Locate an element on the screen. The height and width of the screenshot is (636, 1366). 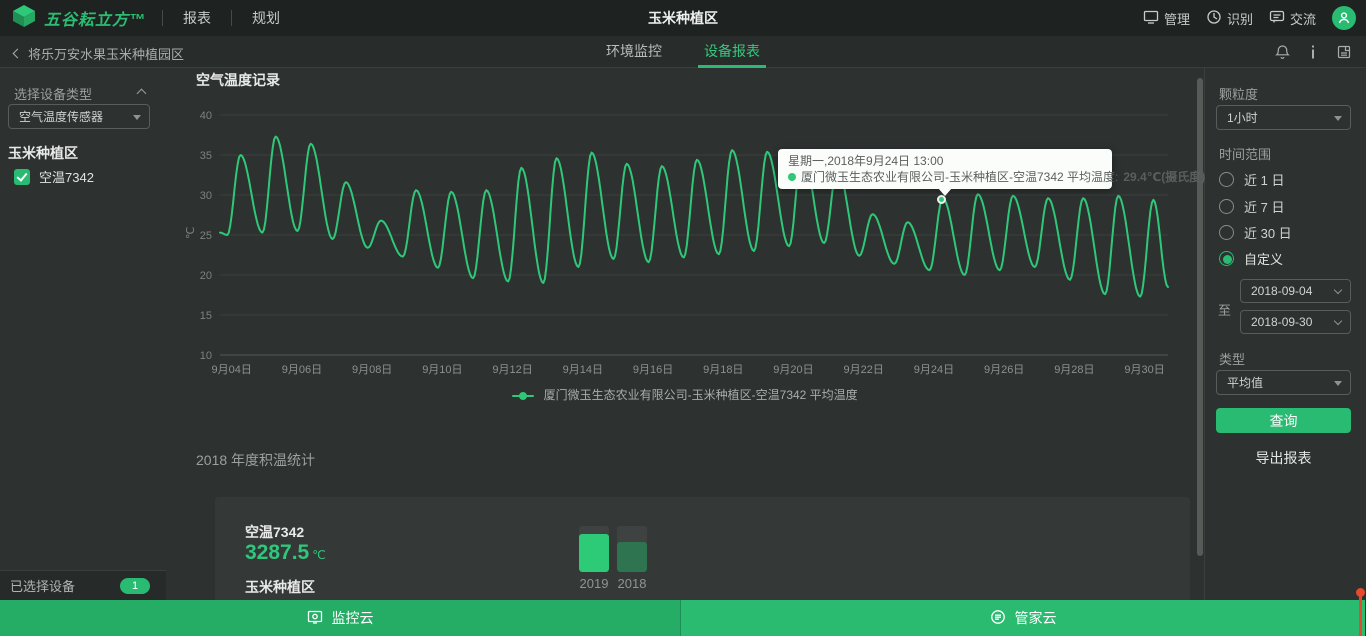
chart-legend: 厦门微玉生态农业有限公司-玉米种植区-空温7342 平均温度 is located at coordinates (685, 394).